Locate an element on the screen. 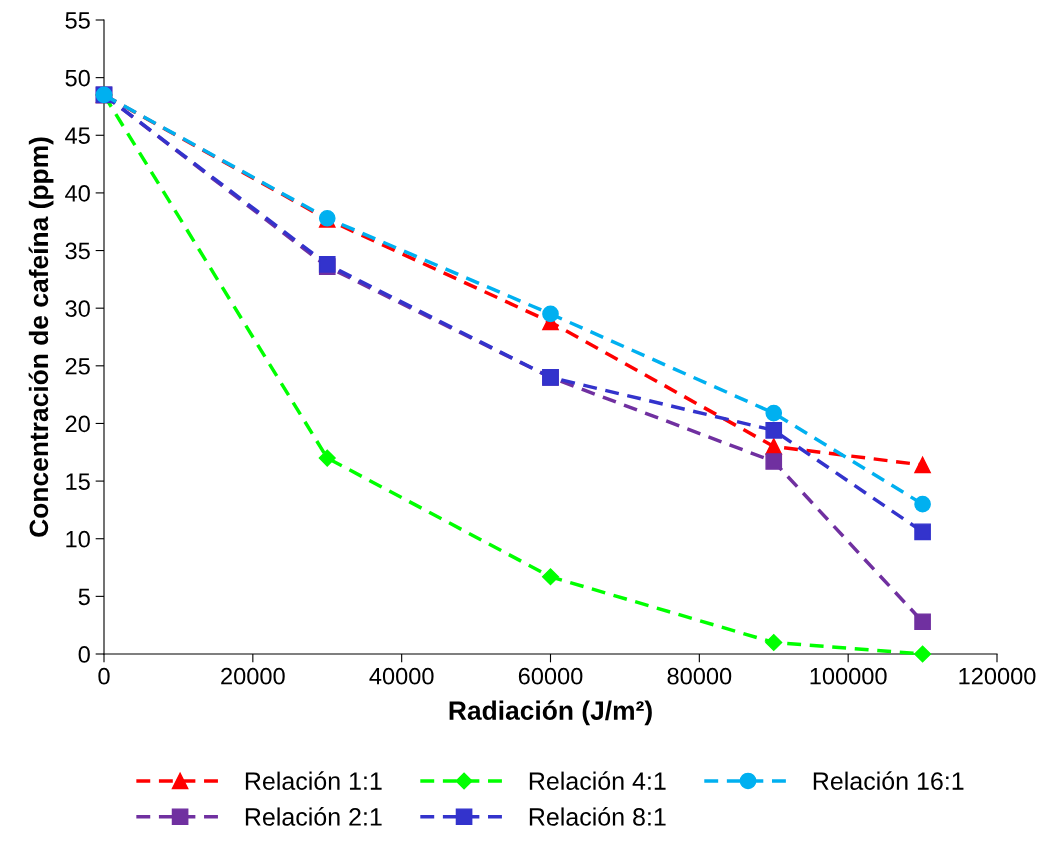  y-tick-label: 40 is located at coordinates (77, 193).